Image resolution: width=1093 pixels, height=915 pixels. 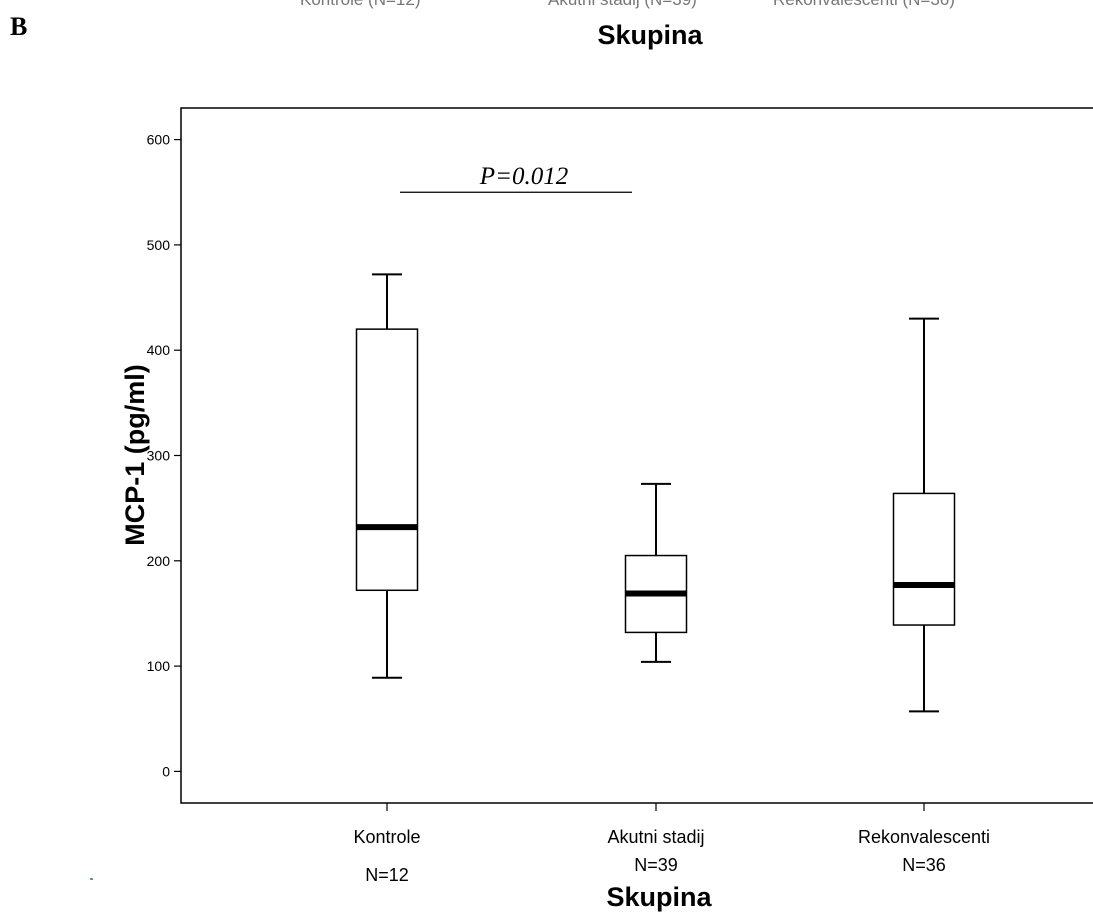 What do you see at coordinates (159, 666) in the screenshot?
I see `y-tick-label: 100` at bounding box center [159, 666].